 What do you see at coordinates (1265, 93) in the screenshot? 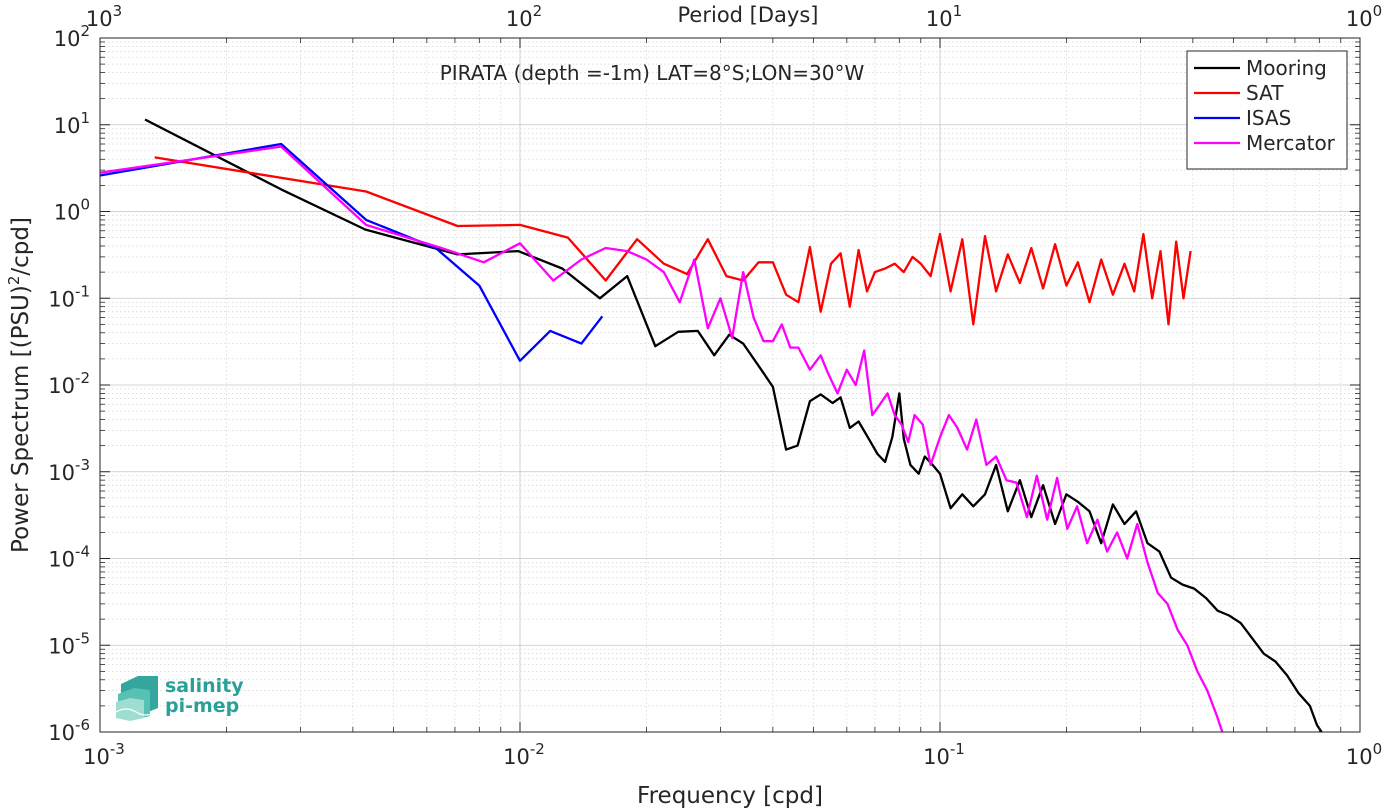
I see `legend-label-sat: SAT` at bounding box center [1265, 93].